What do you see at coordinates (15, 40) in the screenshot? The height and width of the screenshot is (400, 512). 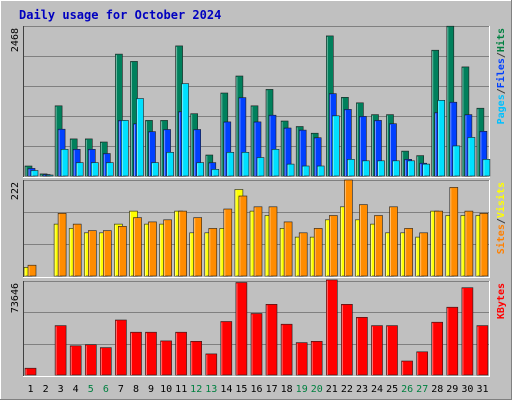 I see `y-max-label: 2468` at bounding box center [15, 40].